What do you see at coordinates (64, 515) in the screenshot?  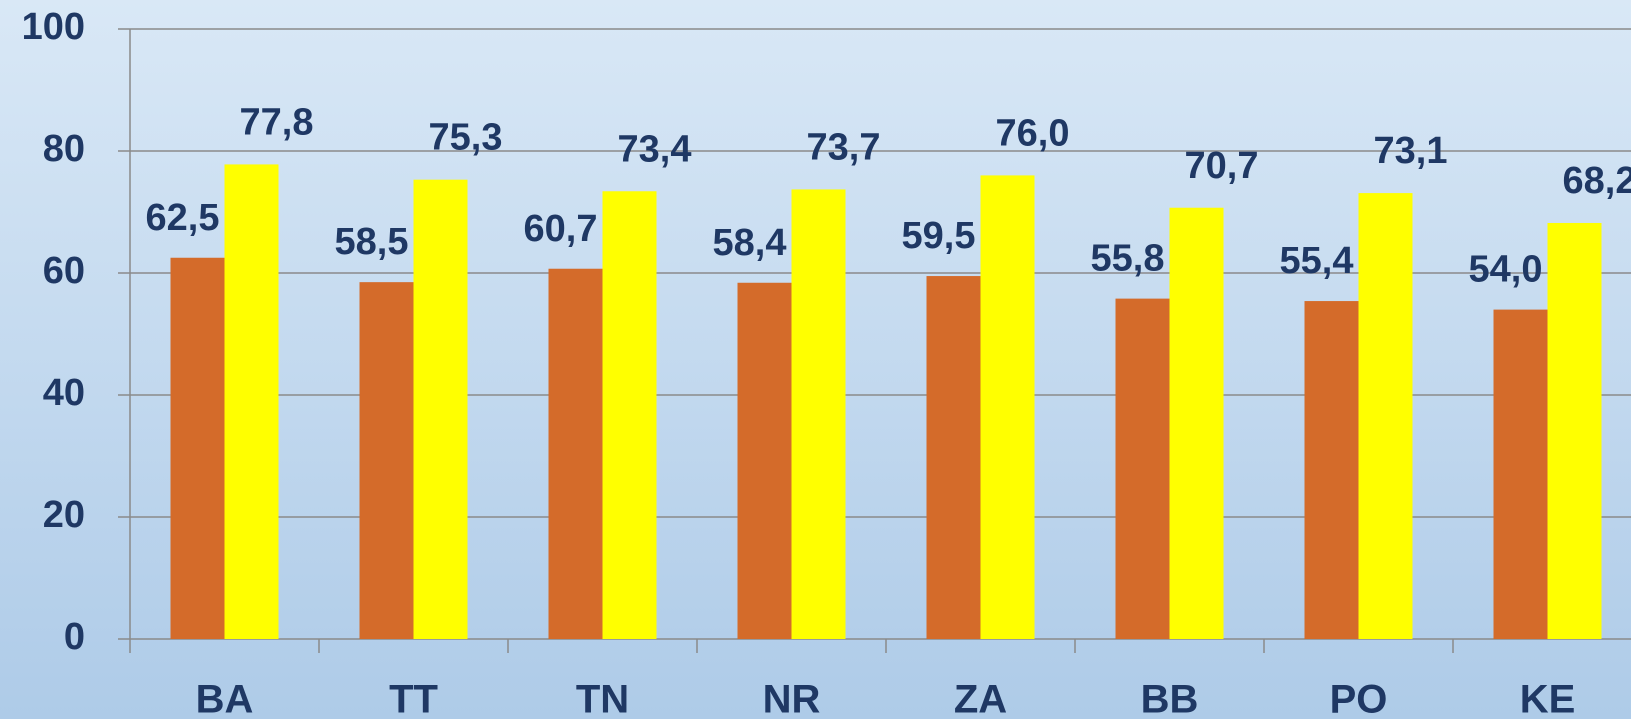 I see `y-tick-label: 20` at bounding box center [64, 515].